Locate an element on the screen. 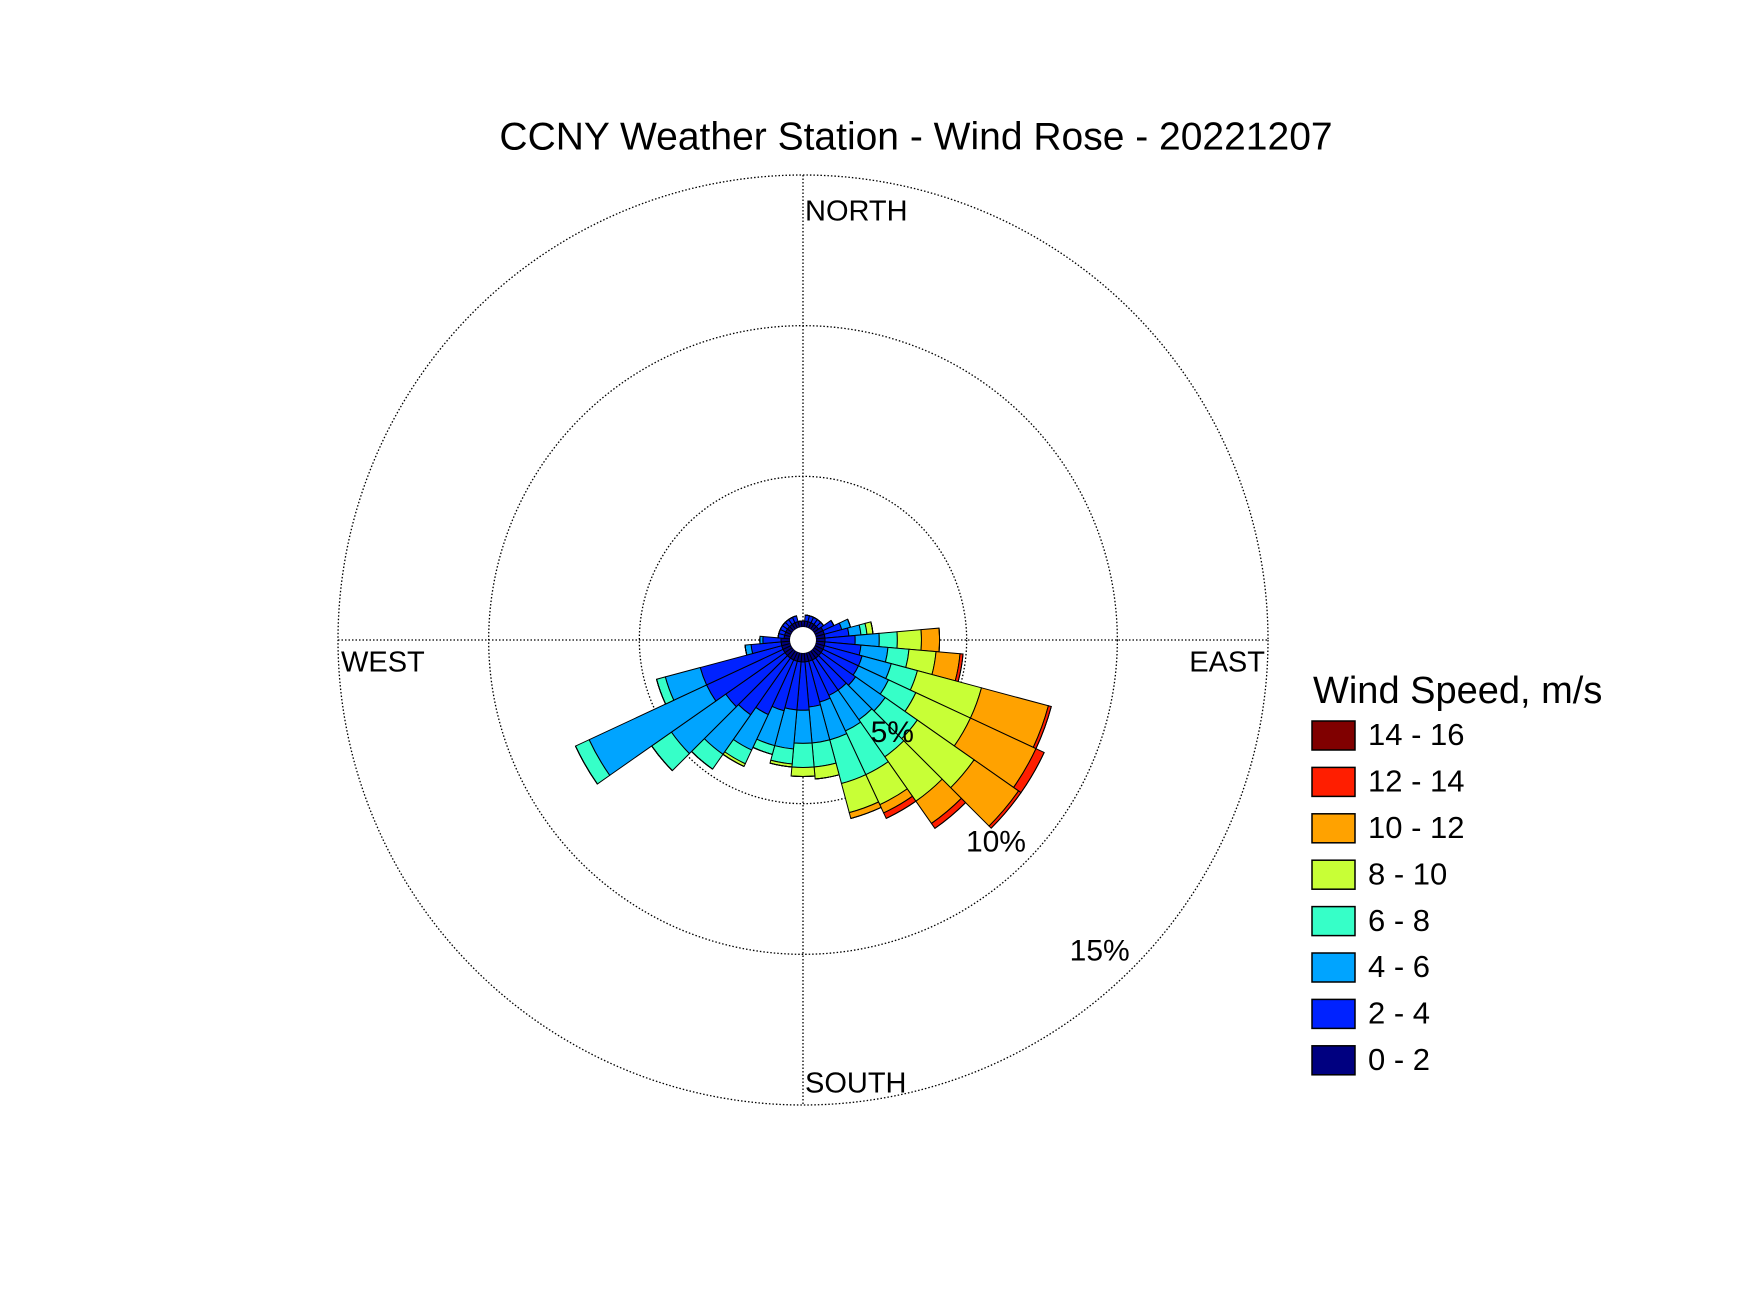  legend-label: 0 - 2 is located at coordinates (1399, 1059).